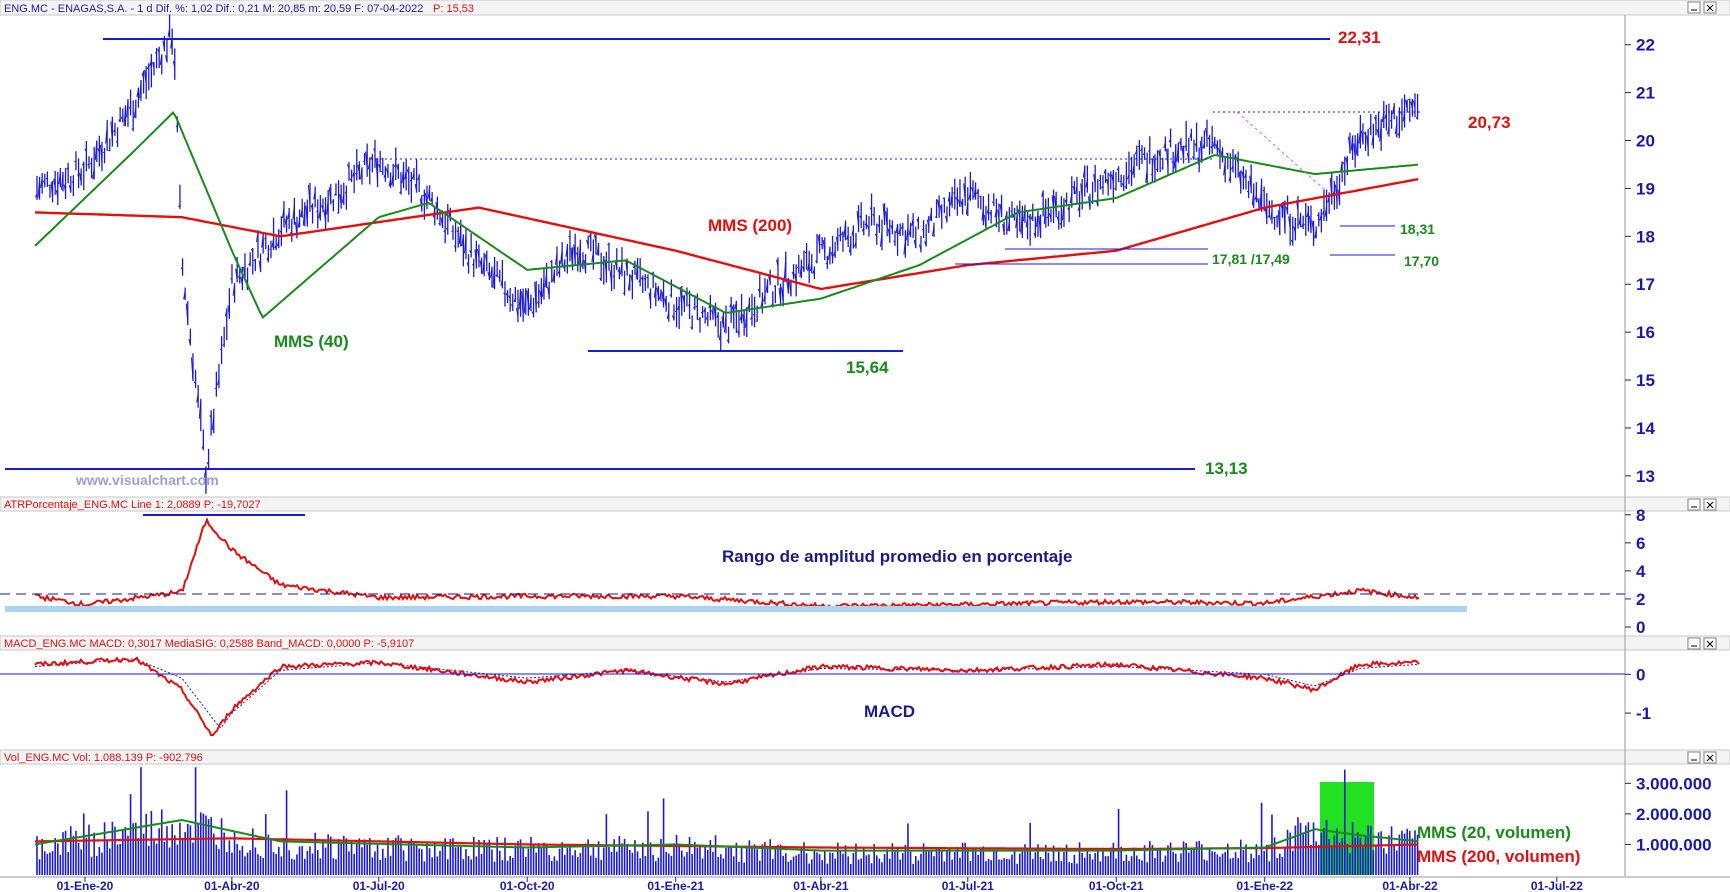 The height and width of the screenshot is (892, 1730). Describe the element at coordinates (1710, 504) in the screenshot. I see `atr-close-icon` at that location.